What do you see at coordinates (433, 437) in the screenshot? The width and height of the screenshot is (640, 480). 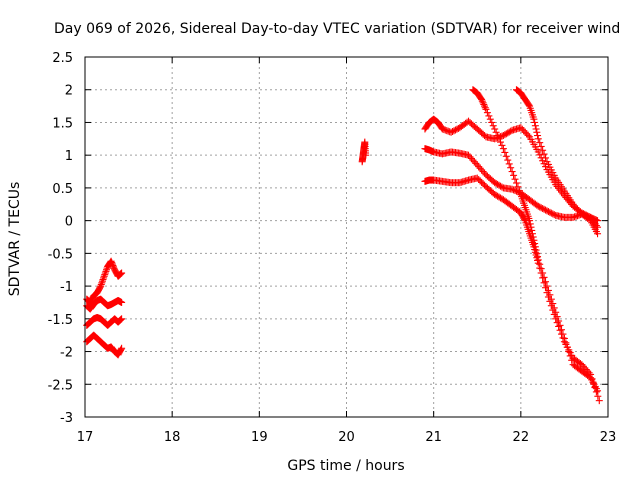 I see `x-tick-label: 21` at bounding box center [433, 437].